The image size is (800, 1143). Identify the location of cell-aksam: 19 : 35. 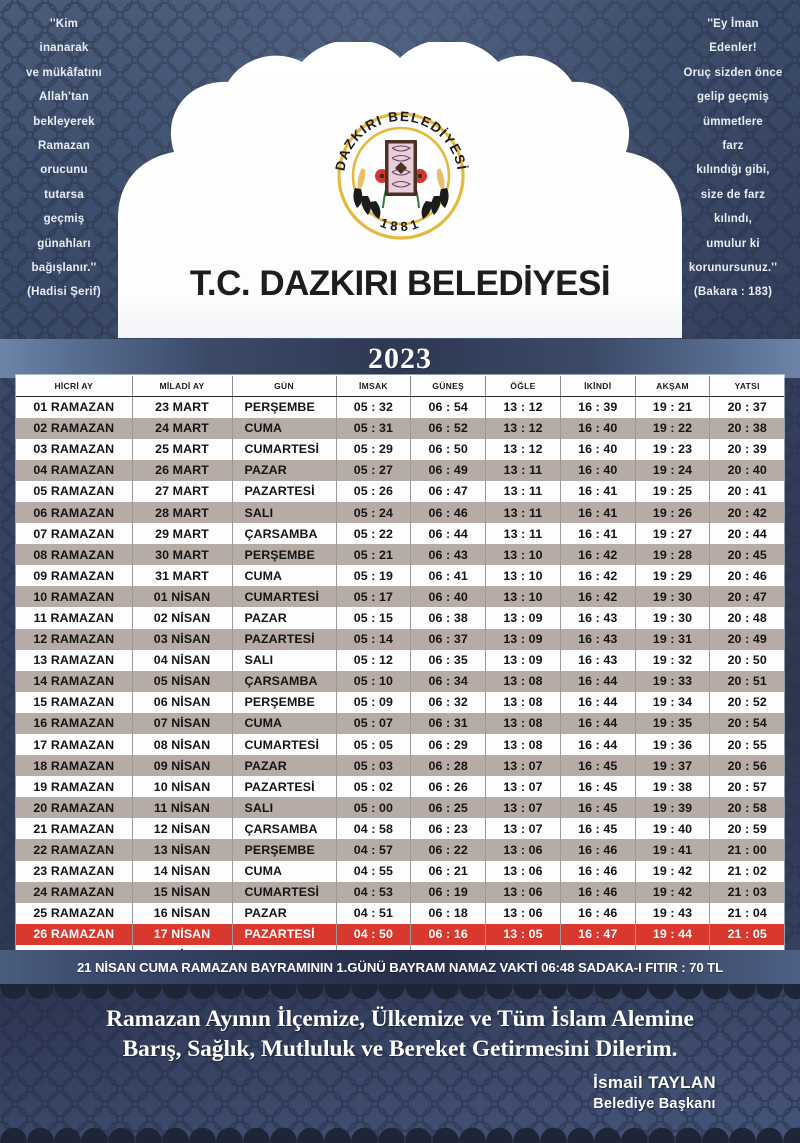
(673, 723).